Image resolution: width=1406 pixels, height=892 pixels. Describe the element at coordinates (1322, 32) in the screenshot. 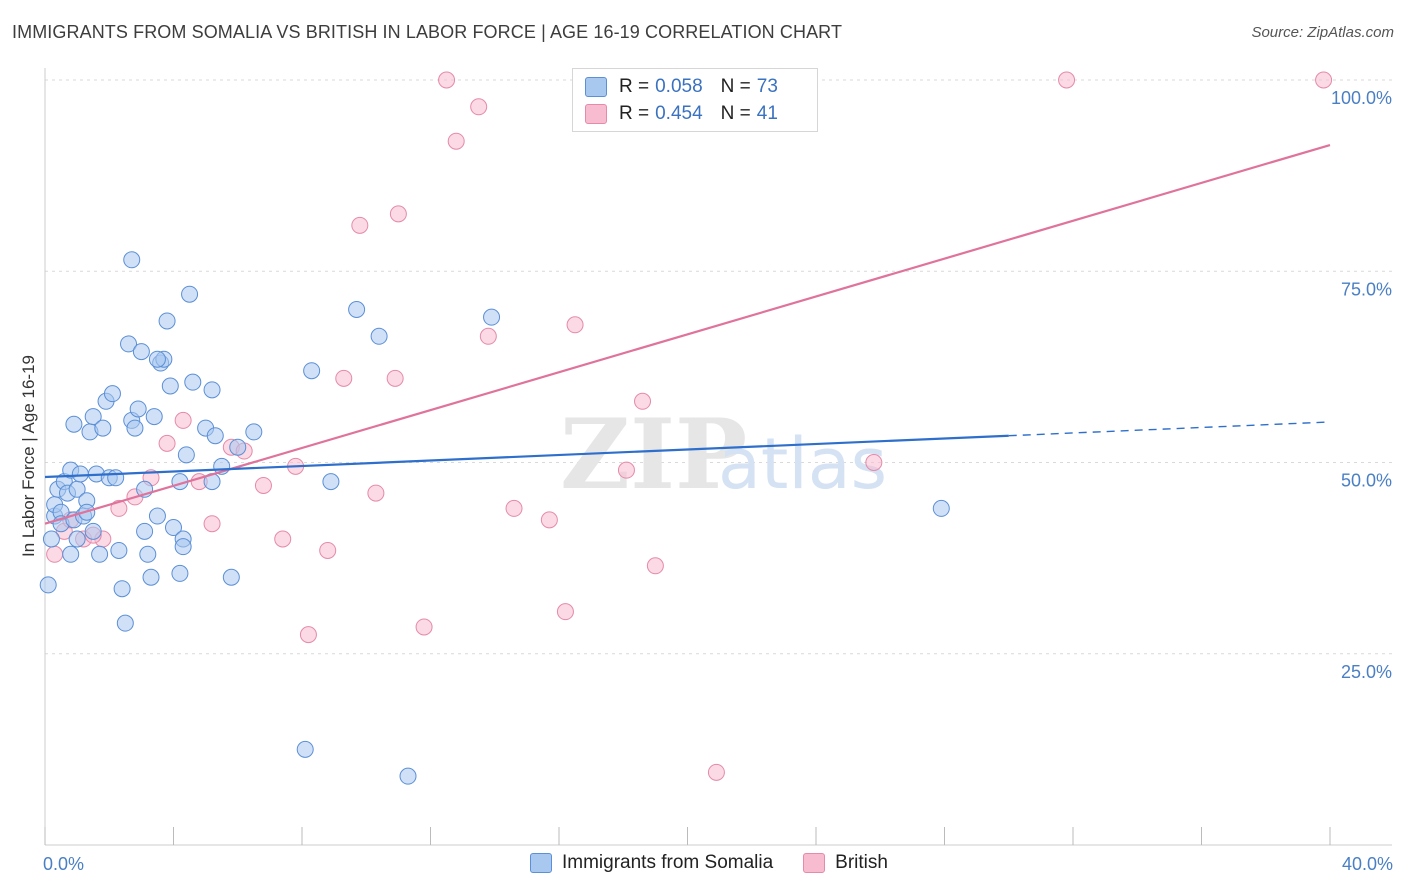

I see `source-label: Source: ZipAtlas.com` at that location.